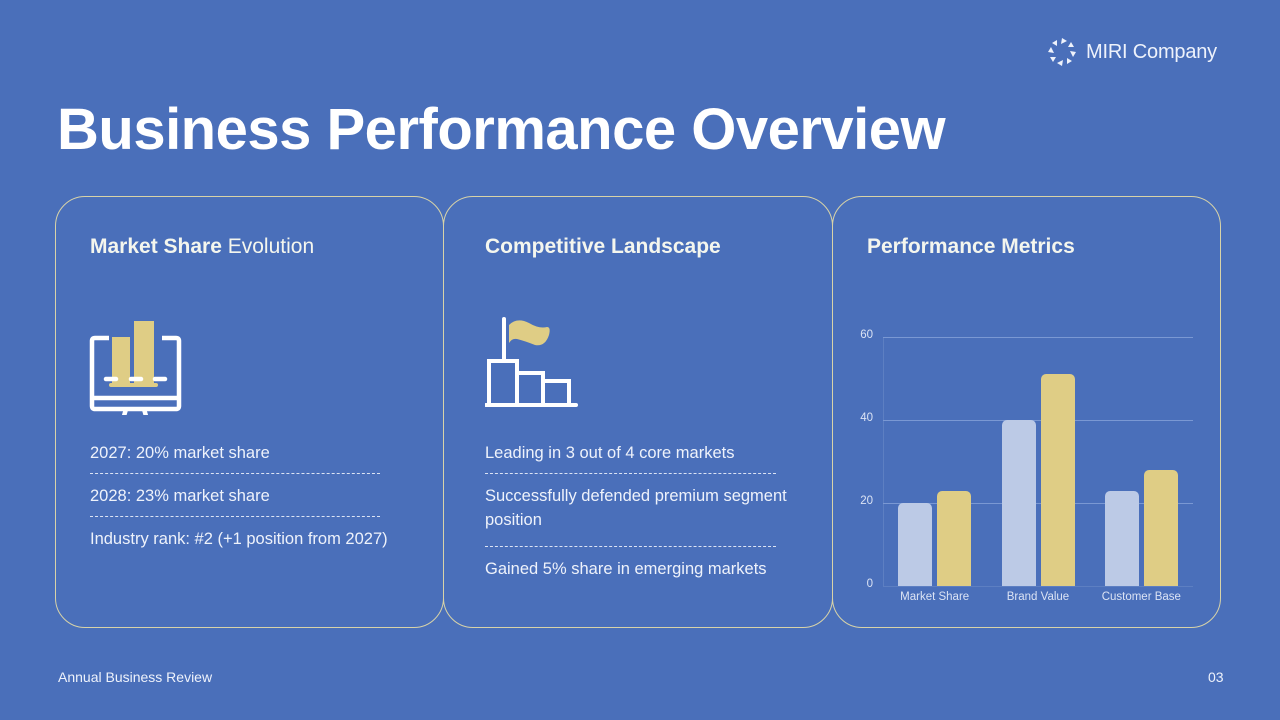 The height and width of the screenshot is (720, 1280). What do you see at coordinates (532, 363) in the screenshot?
I see `flag-on-podium-icon` at bounding box center [532, 363].